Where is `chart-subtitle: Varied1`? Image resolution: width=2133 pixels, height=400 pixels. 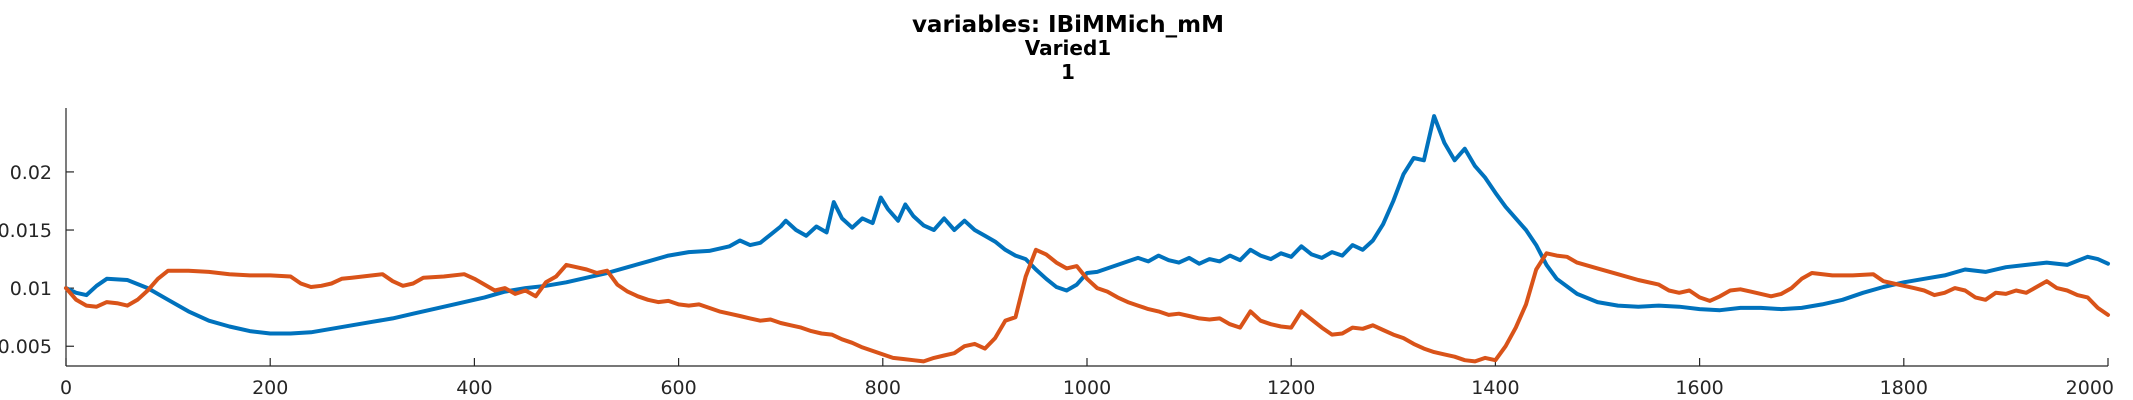 chart-subtitle: Varied1 is located at coordinates (1068, 48).